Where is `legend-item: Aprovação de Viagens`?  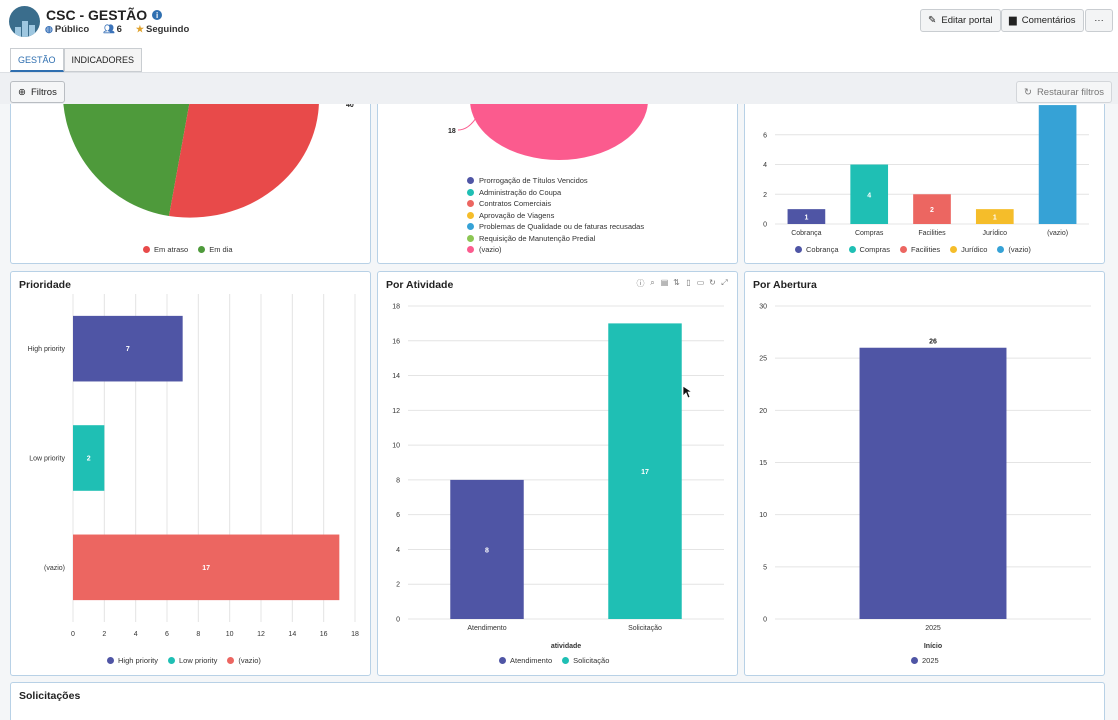
legend-item: Aprovação de Viagens is located at coordinates (555, 216).